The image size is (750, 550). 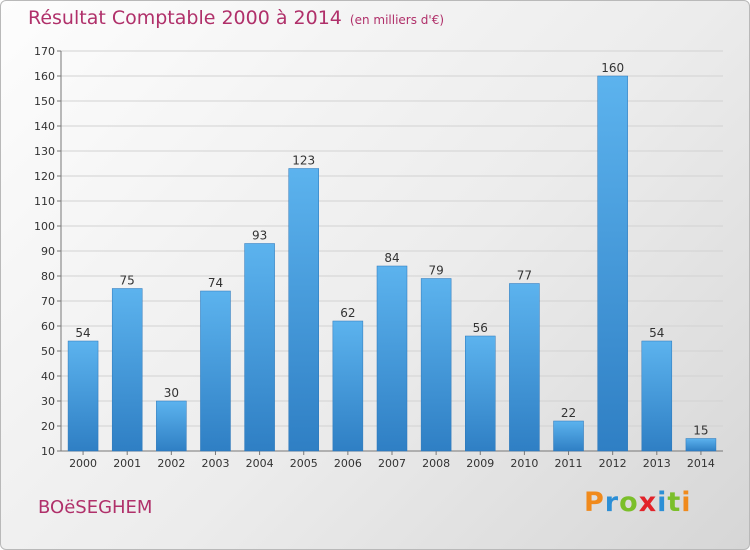 What do you see at coordinates (435, 271) in the screenshot?
I see `bar-value-label: 79` at bounding box center [435, 271].